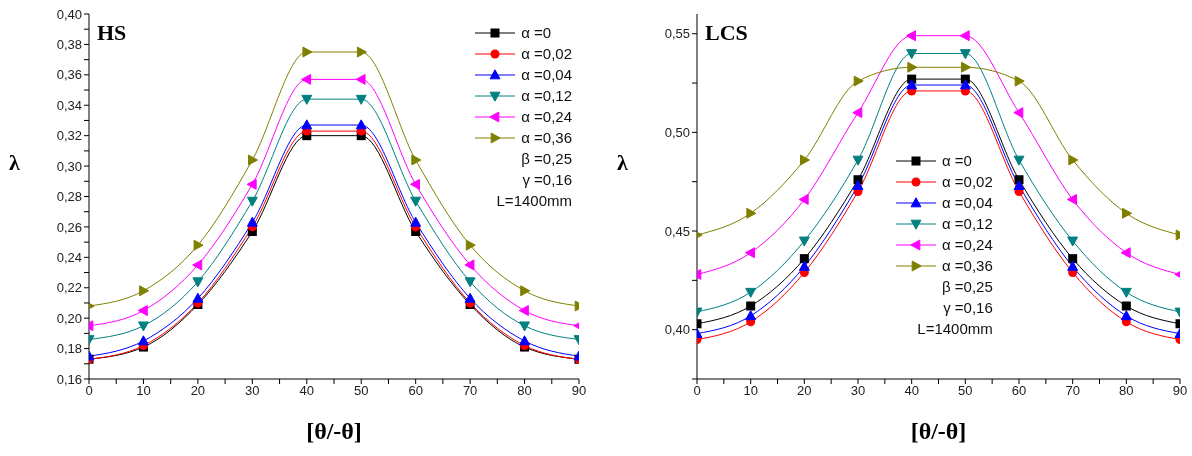 The height and width of the screenshot is (456, 1192). What do you see at coordinates (69, 288) in the screenshot?
I see `y-tick-label: 0,22` at bounding box center [69, 288].